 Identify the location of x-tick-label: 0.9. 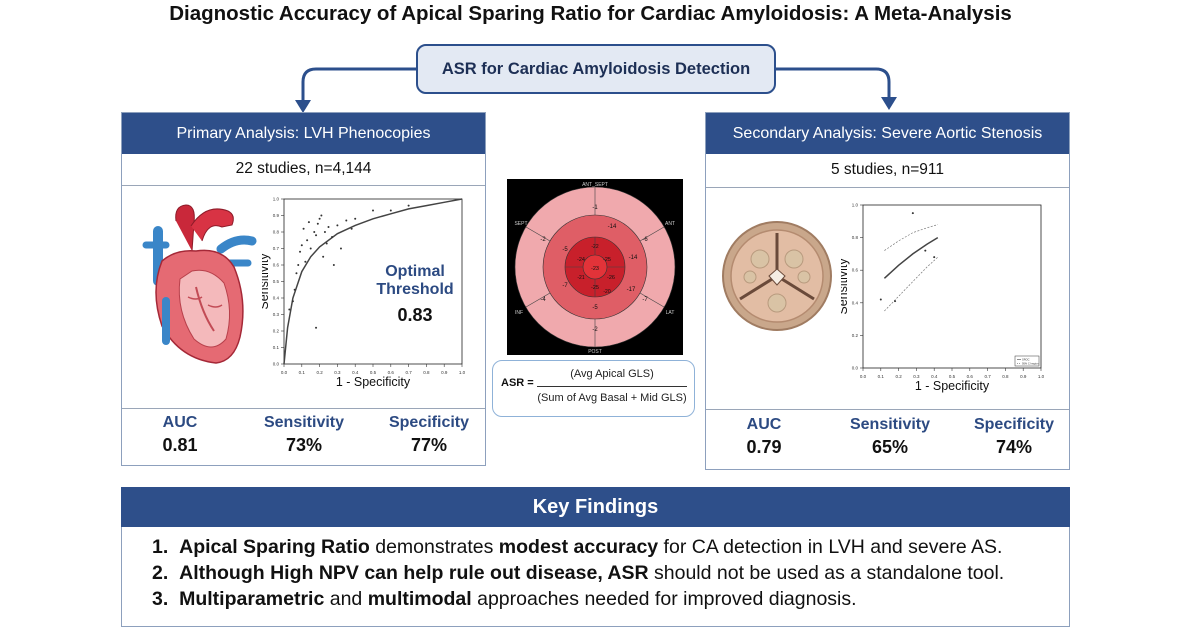
(1023, 376).